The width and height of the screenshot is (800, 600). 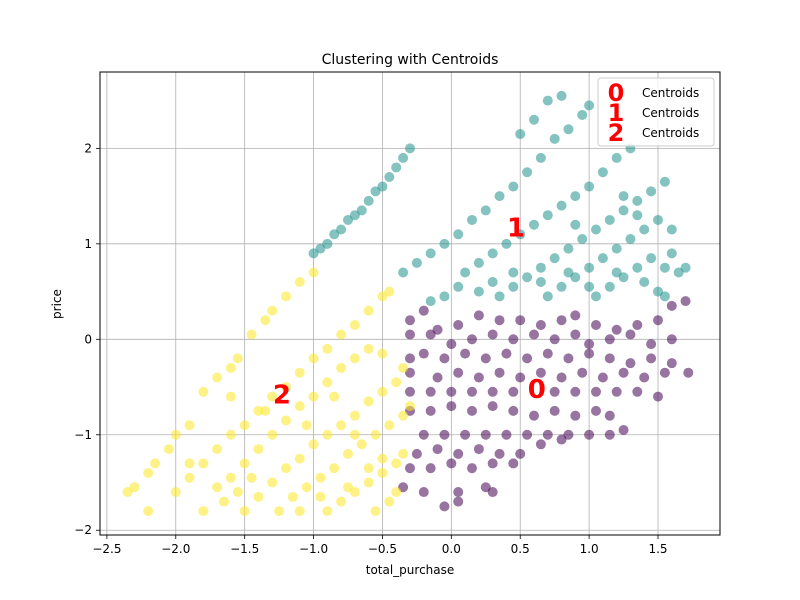 What do you see at coordinates (656, 112) in the screenshot?
I see `legend-box` at bounding box center [656, 112].